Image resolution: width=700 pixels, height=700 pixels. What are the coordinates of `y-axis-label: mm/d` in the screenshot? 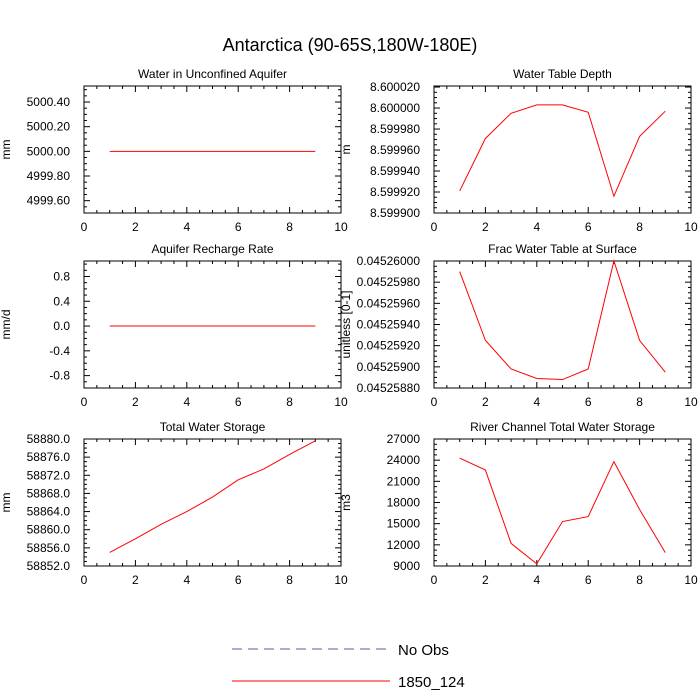 It's located at (6, 325).